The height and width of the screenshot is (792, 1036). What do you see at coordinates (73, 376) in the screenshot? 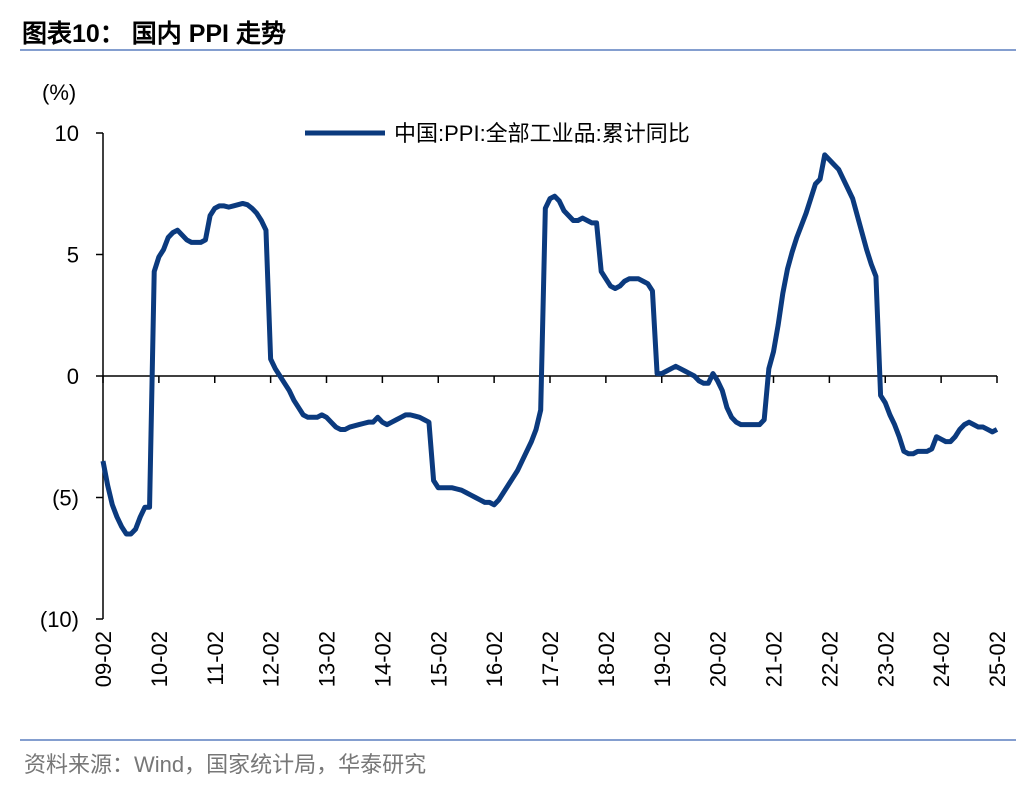
I see `y-tick-label: 0` at bounding box center [73, 376].